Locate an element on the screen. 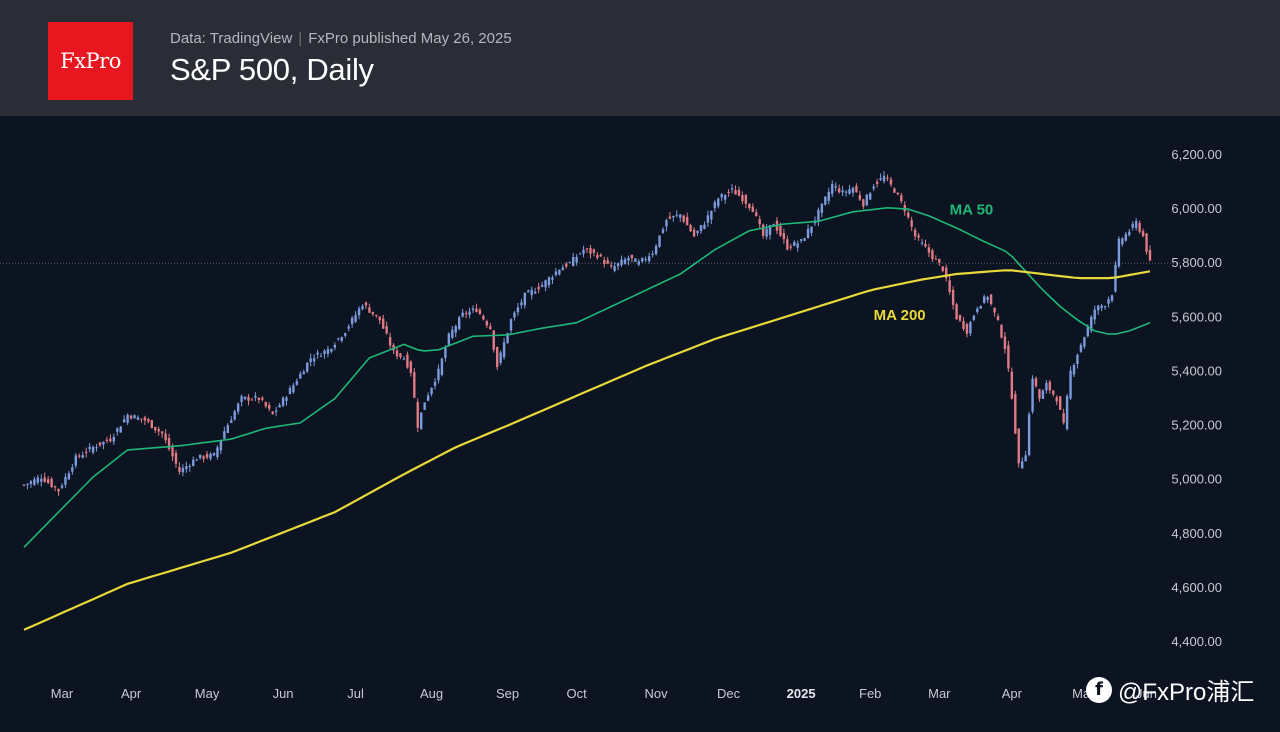  x-tick-label: Dec is located at coordinates (729, 693).